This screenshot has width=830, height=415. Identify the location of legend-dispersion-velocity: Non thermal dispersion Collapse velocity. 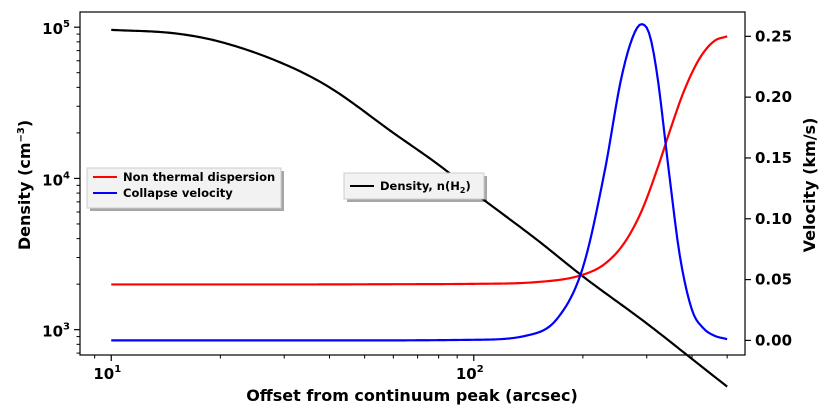
(185, 189).